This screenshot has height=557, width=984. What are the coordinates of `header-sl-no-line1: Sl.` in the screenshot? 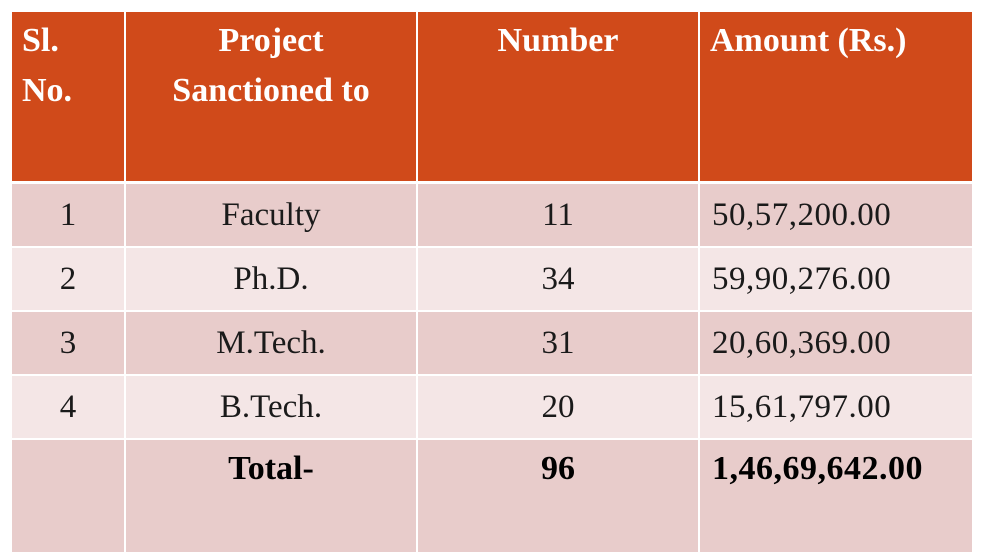 It's located at (40, 40).